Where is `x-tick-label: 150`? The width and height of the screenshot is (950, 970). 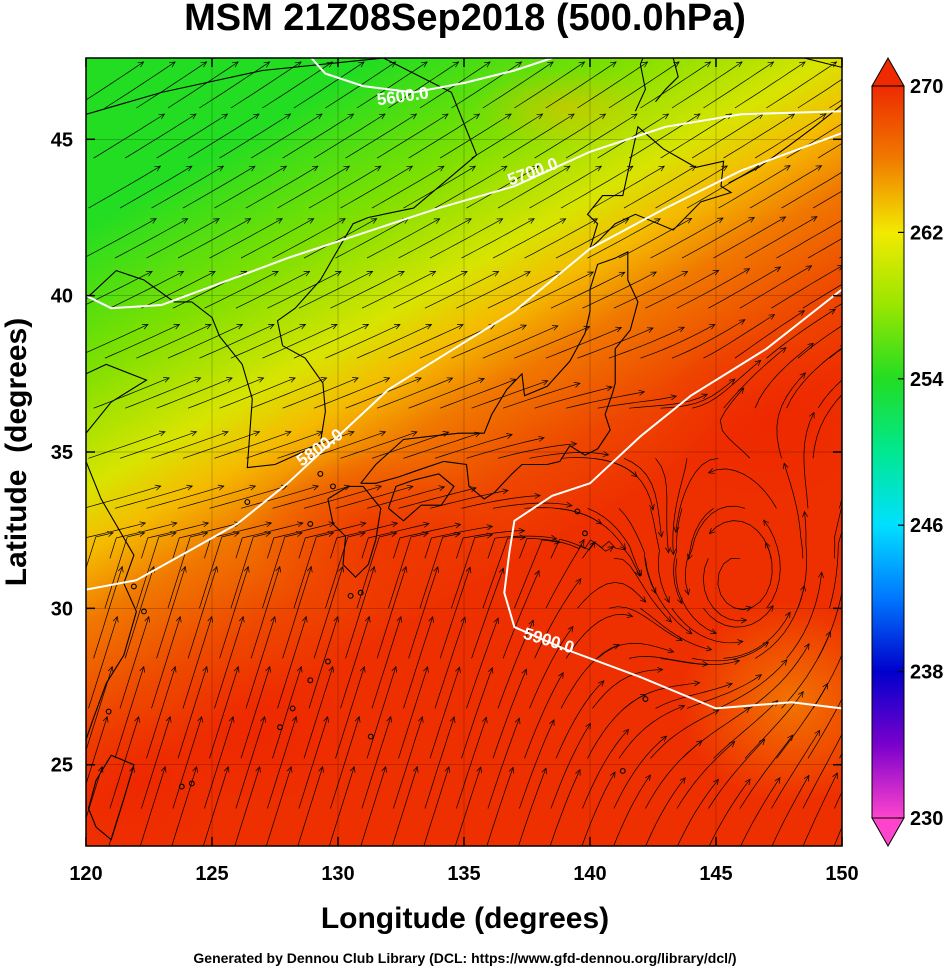
x-tick-label: 150 is located at coordinates (841, 874).